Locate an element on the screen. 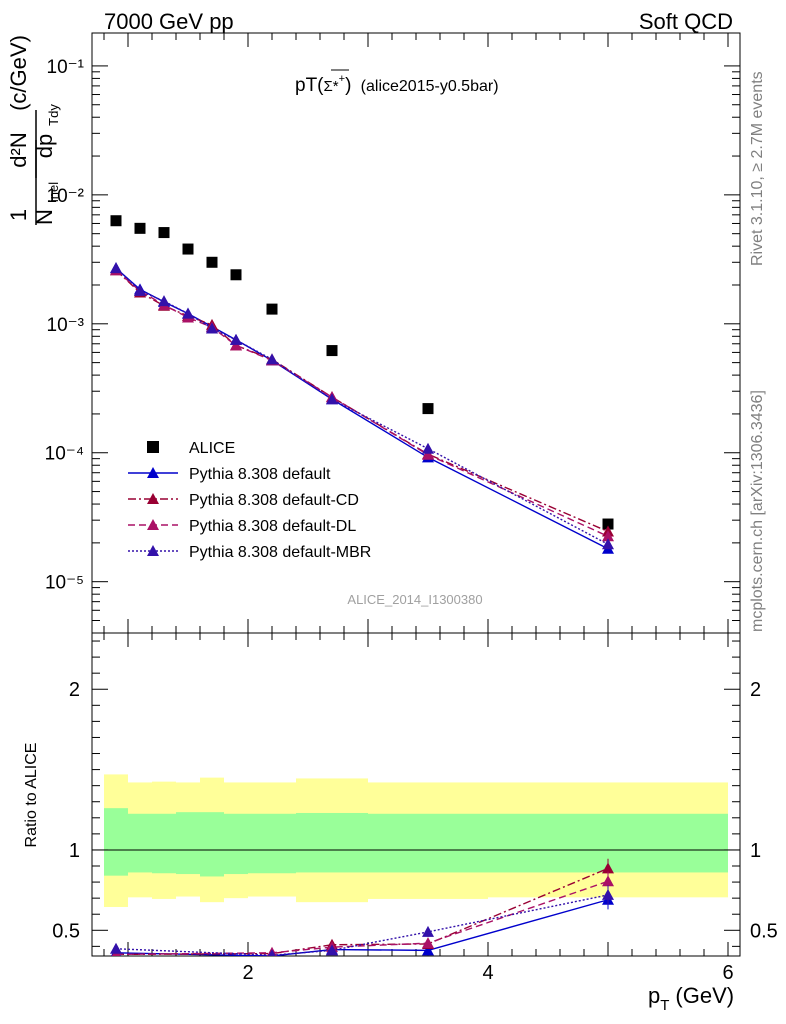 The height and width of the screenshot is (1024, 786). legend-label: Pythia 8.308 default-DL is located at coordinates (272, 526).